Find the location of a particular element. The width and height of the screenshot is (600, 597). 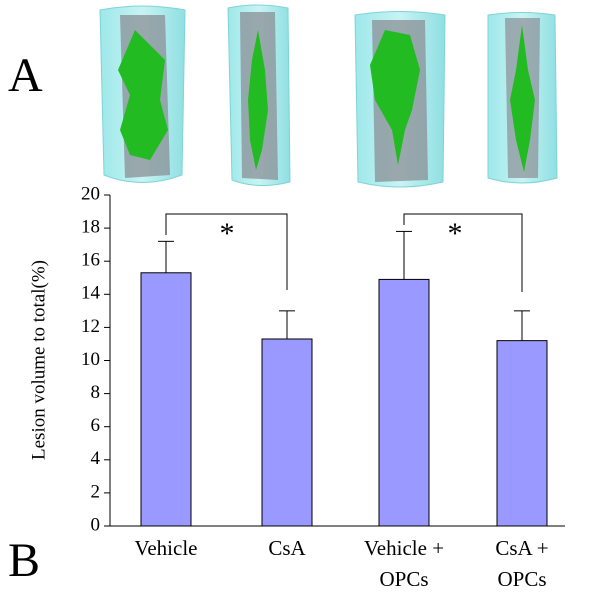

x-tick-label: Vehicle is located at coordinates (166, 548).